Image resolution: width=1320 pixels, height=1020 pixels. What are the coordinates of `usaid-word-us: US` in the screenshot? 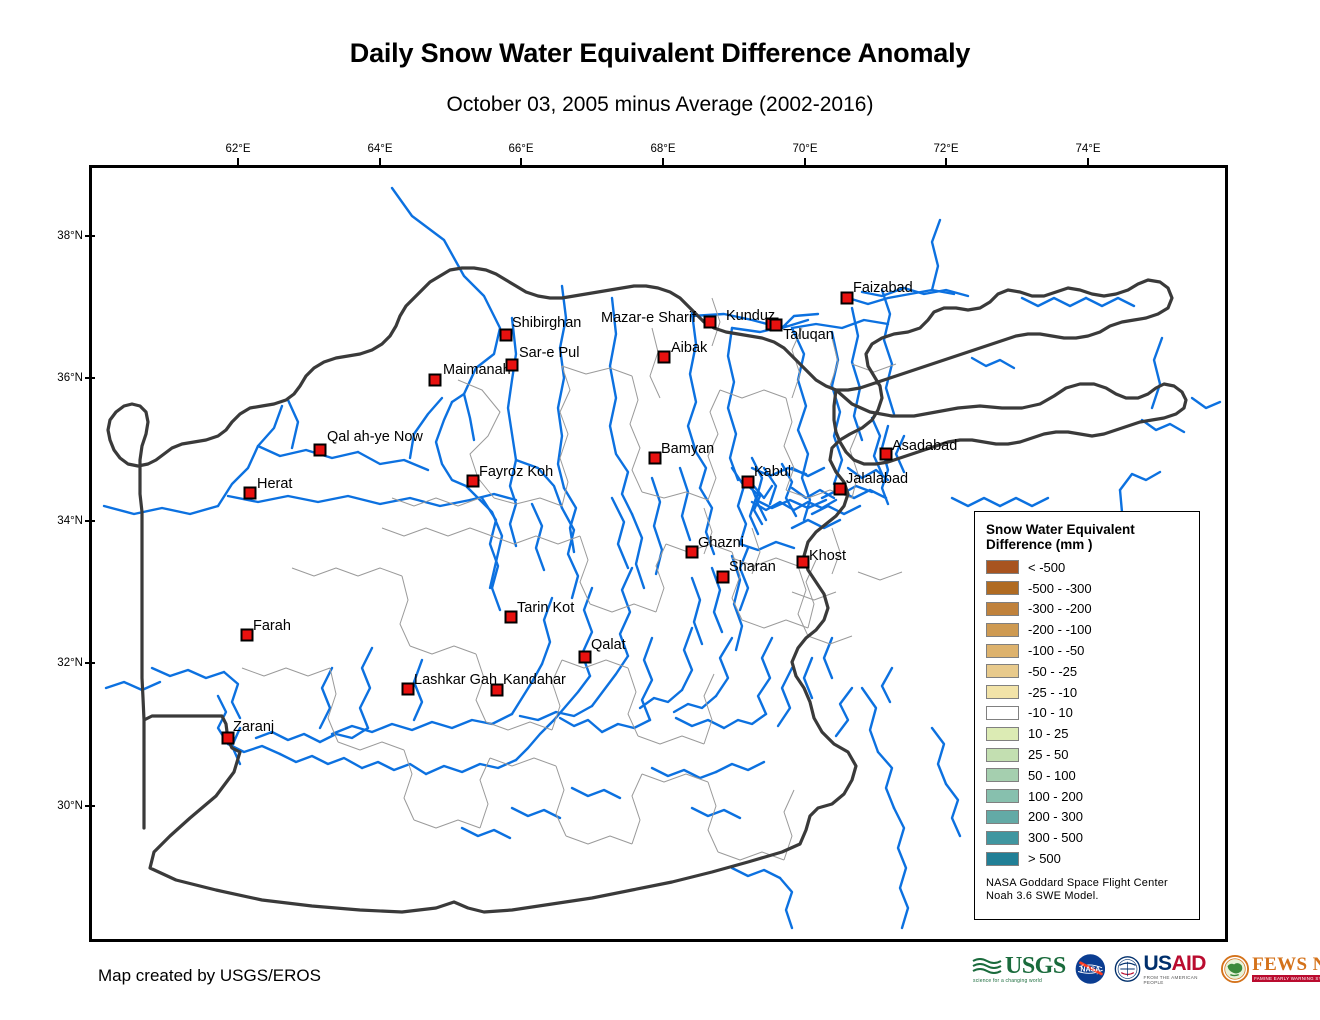 It's located at (1157, 963).